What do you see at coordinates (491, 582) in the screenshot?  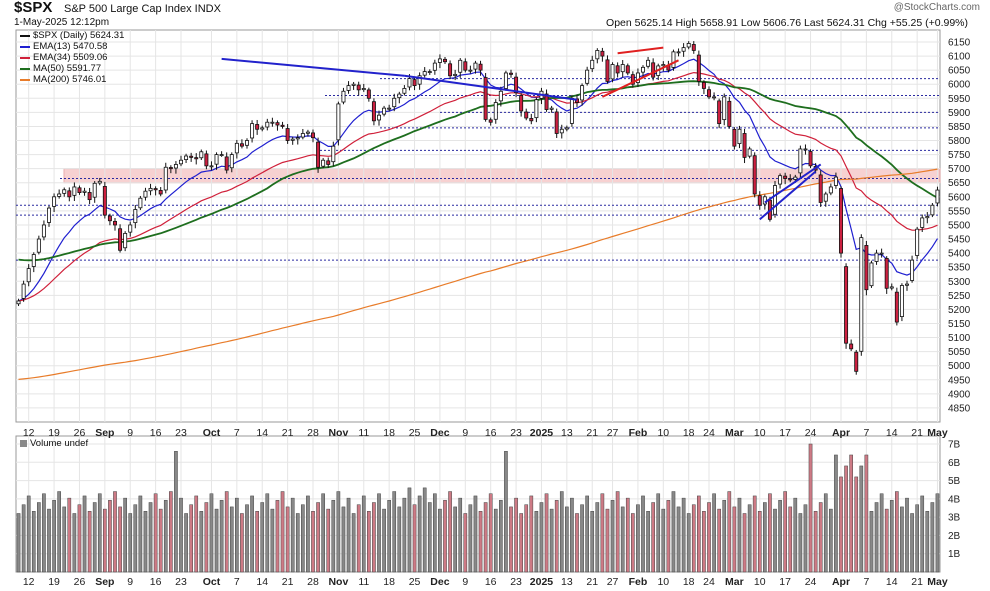 I see `x-tick-label: 16` at bounding box center [491, 582].